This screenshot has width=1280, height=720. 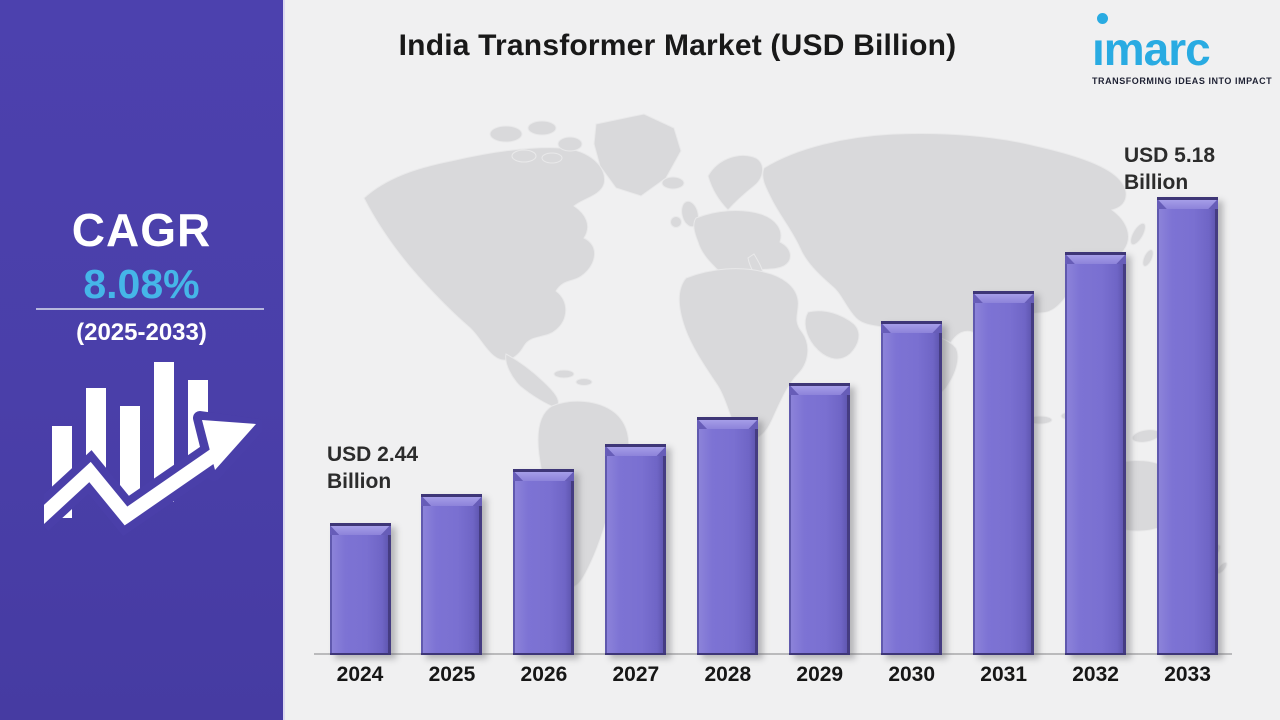 What do you see at coordinates (153, 449) in the screenshot?
I see `growth-trend-icon` at bounding box center [153, 449].